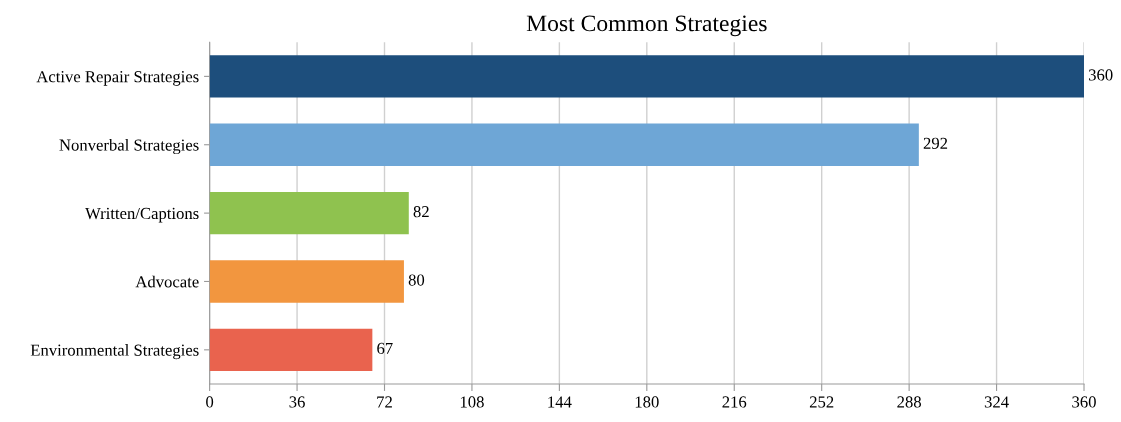  What do you see at coordinates (1084, 402) in the screenshot?
I see `x-tick-label: 360` at bounding box center [1084, 402].